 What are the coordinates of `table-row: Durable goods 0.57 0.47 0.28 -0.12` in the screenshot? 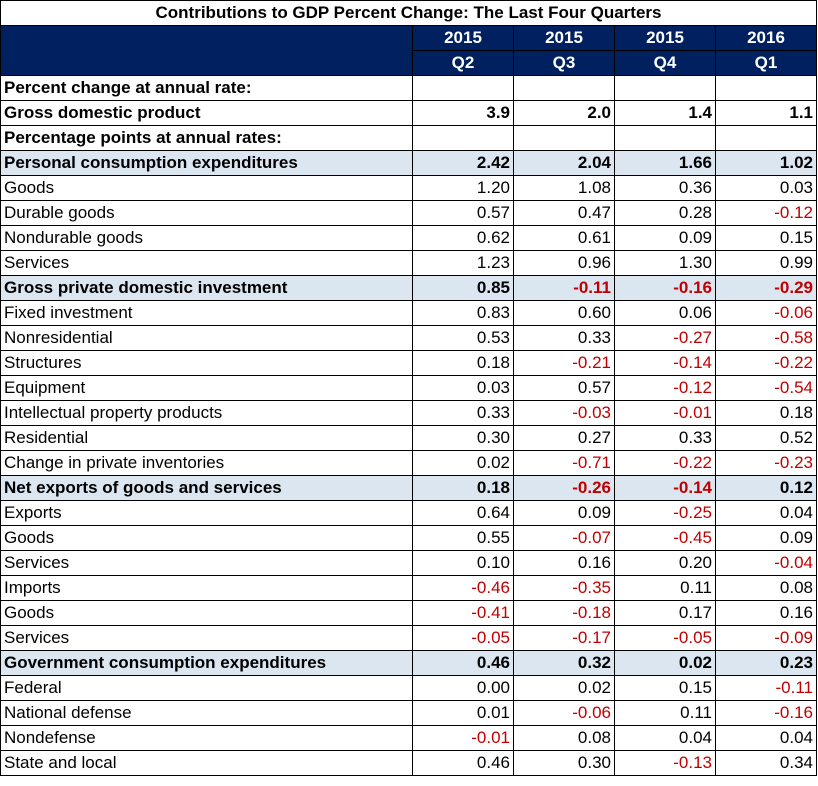 It's located at (408, 213).